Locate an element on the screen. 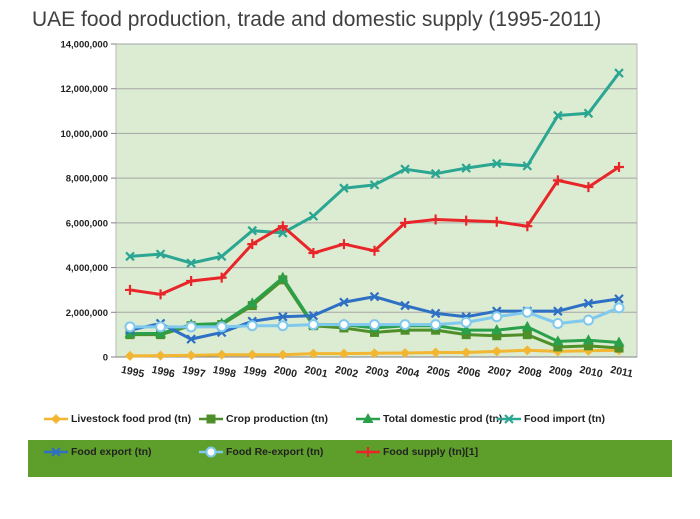 The image size is (700, 519). footer-band is located at coordinates (350, 458).